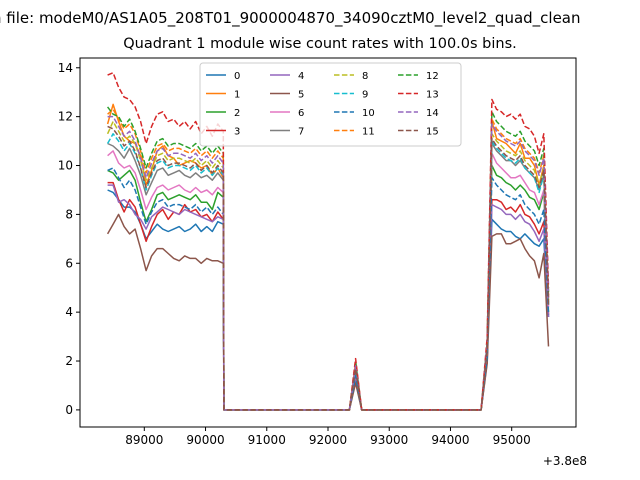  I want to click on legend-label-5: 5, so click(301, 95).